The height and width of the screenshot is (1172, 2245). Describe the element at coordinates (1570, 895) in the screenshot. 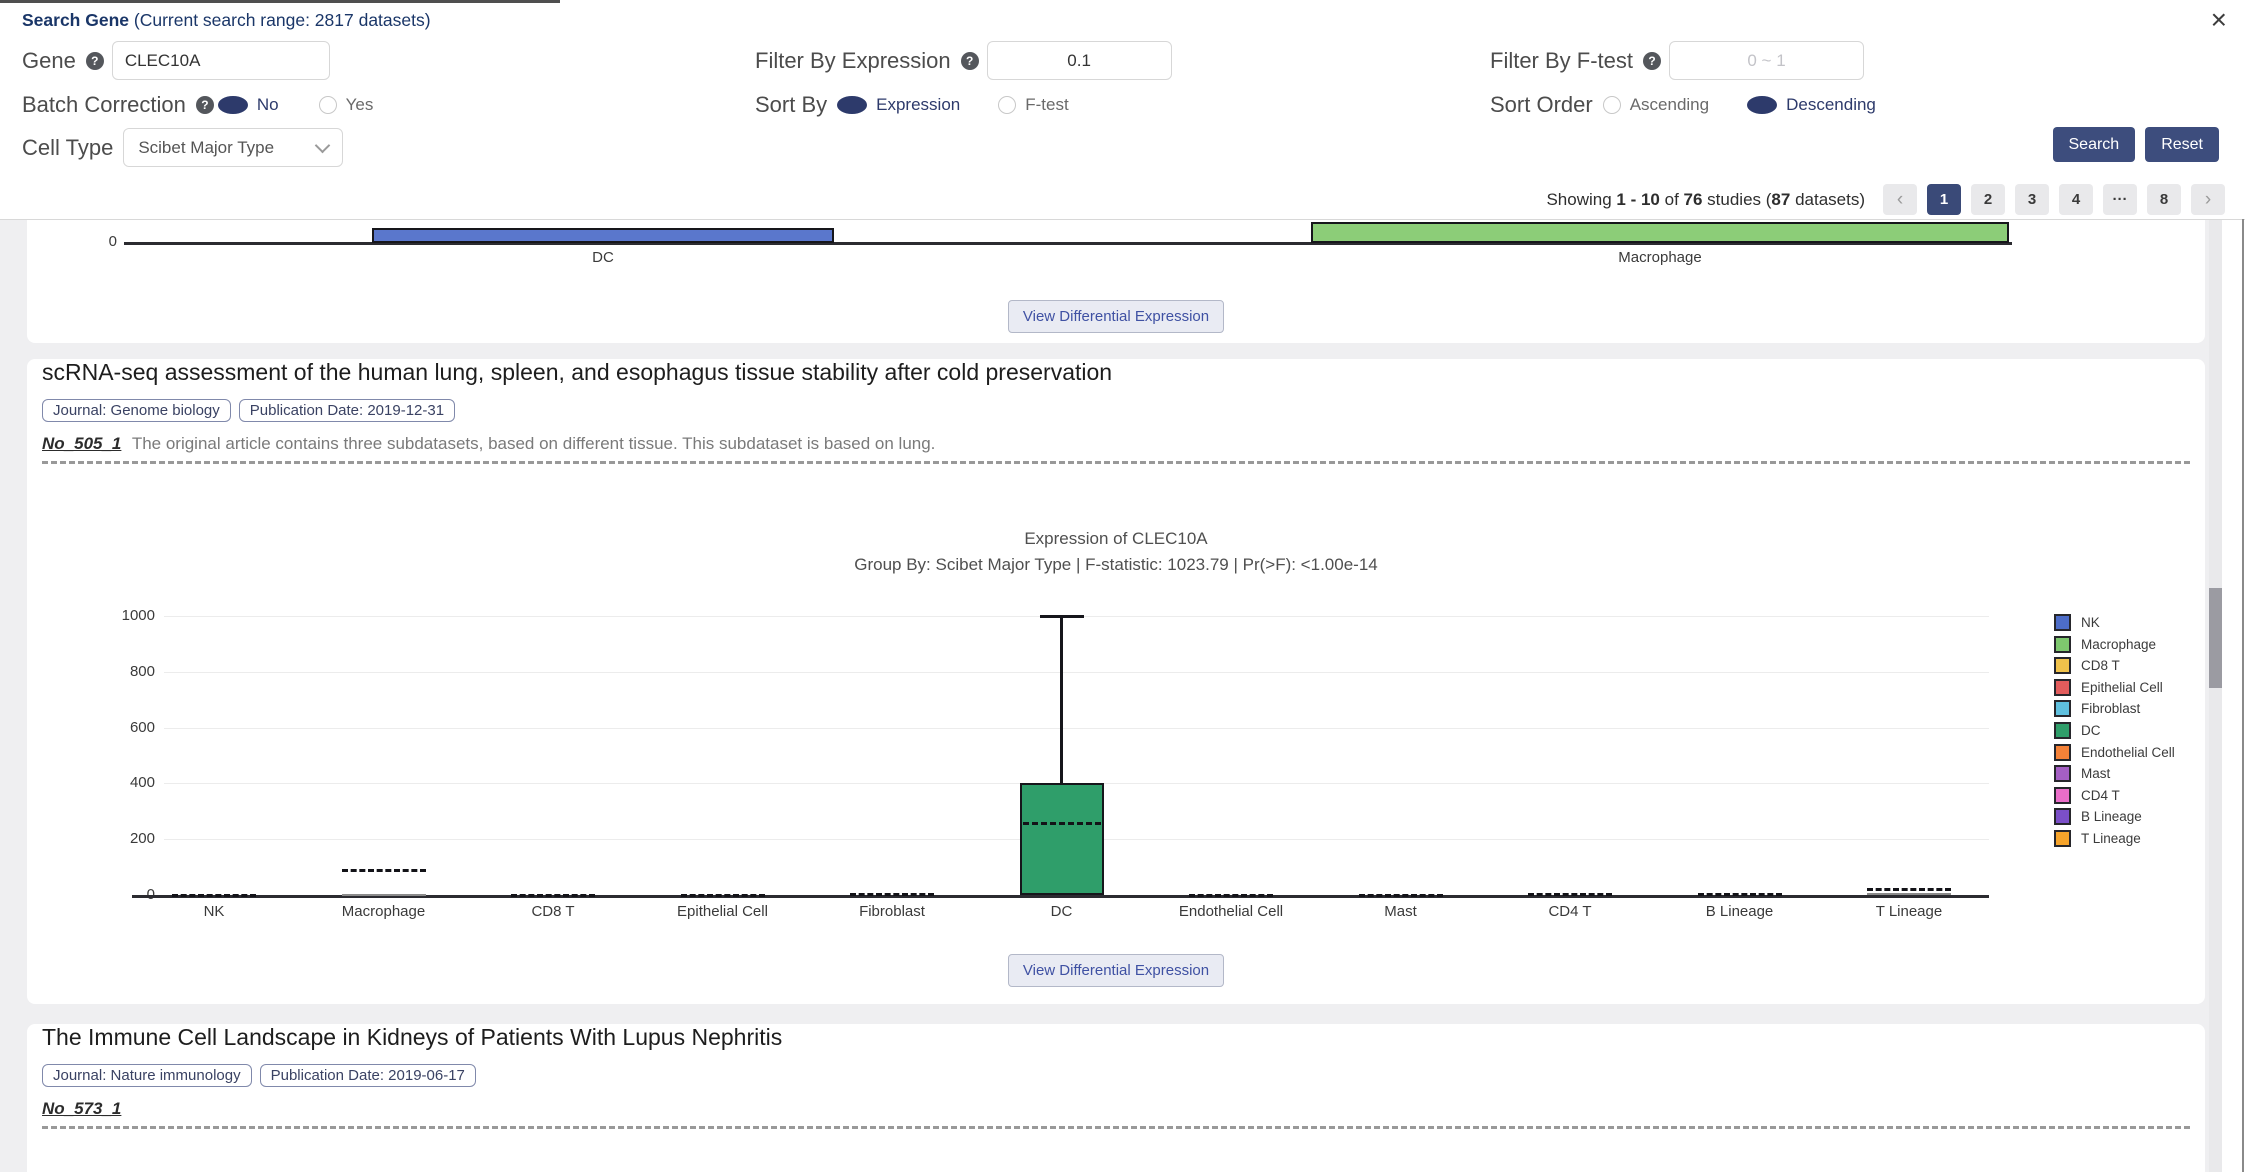

I see `median-line-CD4 T` at that location.